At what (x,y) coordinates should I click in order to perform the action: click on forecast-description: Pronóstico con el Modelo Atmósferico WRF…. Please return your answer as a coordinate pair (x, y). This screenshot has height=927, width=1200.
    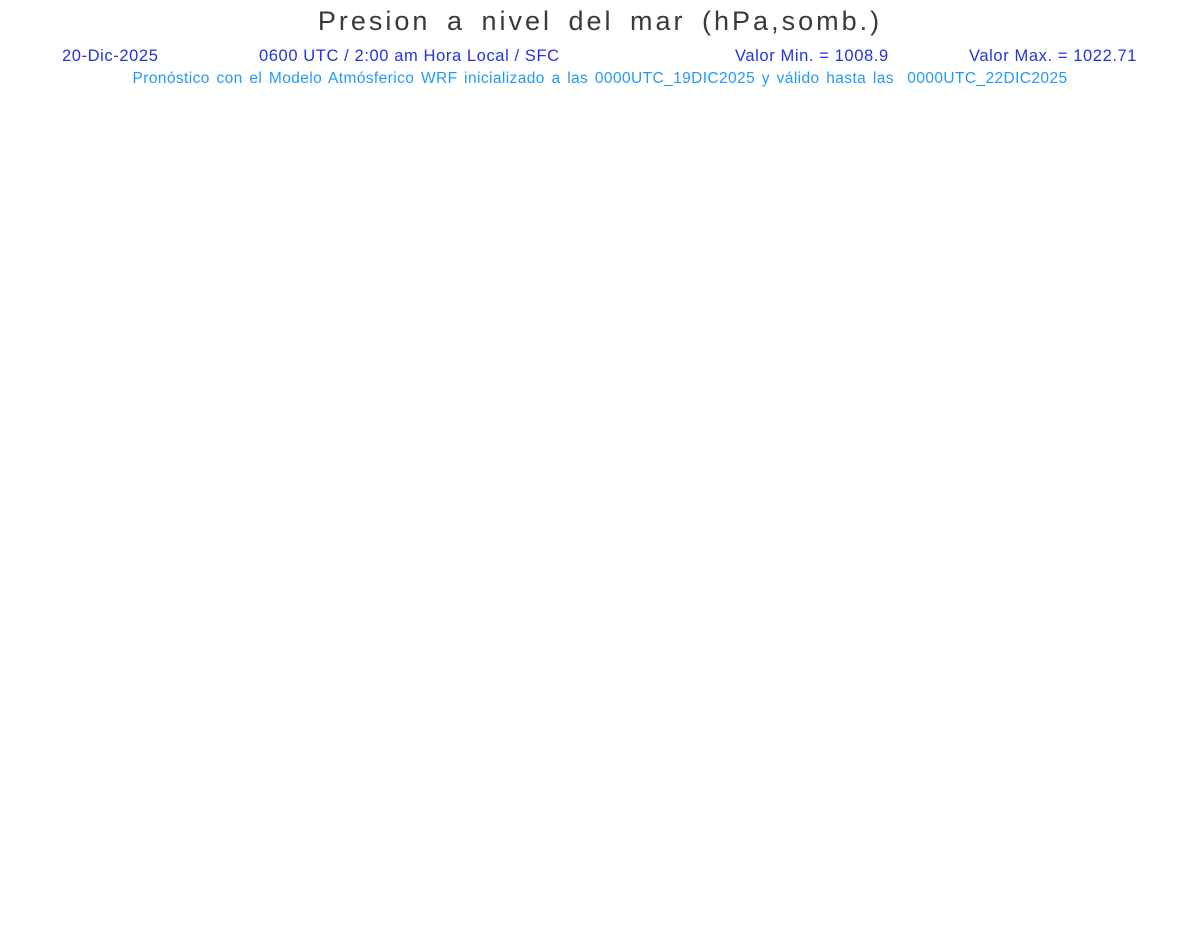
    Looking at the image, I should click on (600, 78).